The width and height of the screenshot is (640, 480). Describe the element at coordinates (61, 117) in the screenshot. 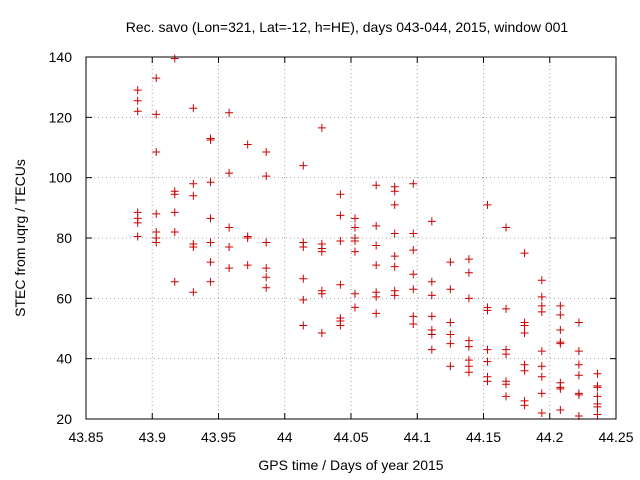

I see `y-tick-label: 120` at that location.